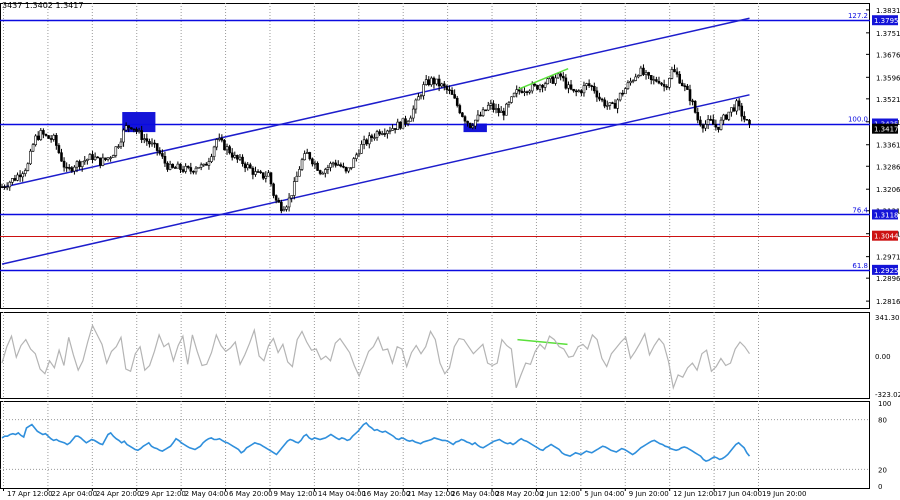 The image size is (900, 500). I want to click on time-label: 5 Jun 04:00, so click(604, 494).